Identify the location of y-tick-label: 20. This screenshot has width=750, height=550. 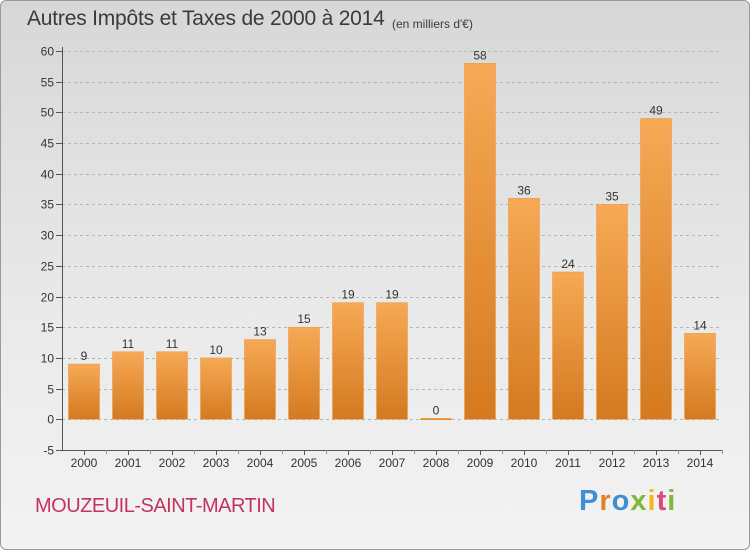
(48, 298).